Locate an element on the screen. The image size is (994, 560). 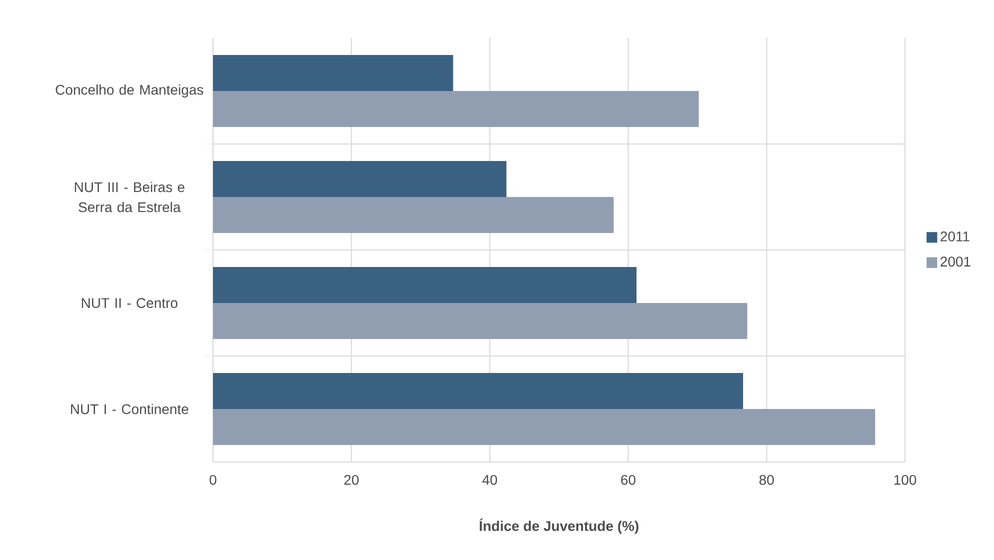
x-tick-label: 80 is located at coordinates (766, 479).